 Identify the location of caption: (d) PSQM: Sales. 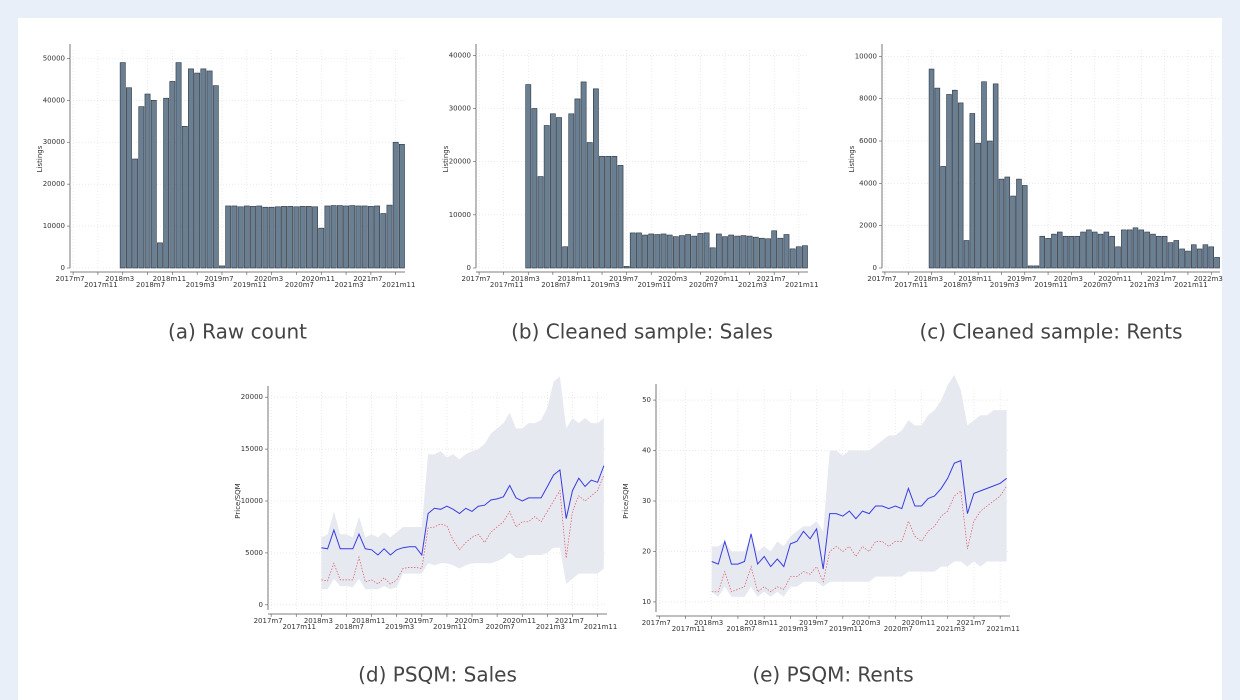
(437, 675).